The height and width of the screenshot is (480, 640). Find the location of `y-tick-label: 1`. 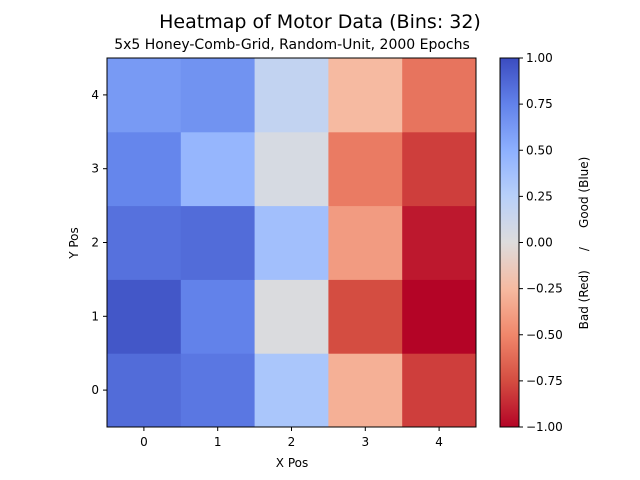

y-tick-label: 1 is located at coordinates (95, 316).